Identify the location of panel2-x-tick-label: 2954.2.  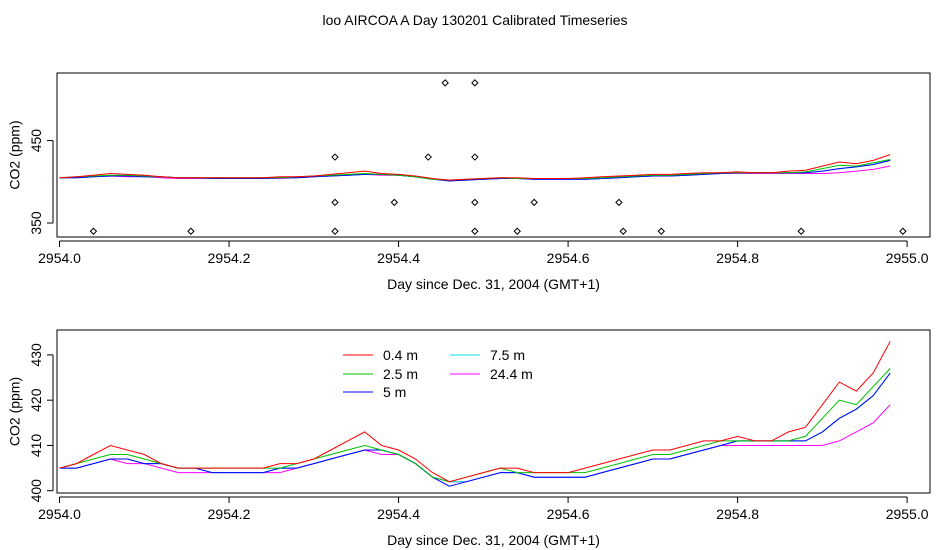
(229, 514).